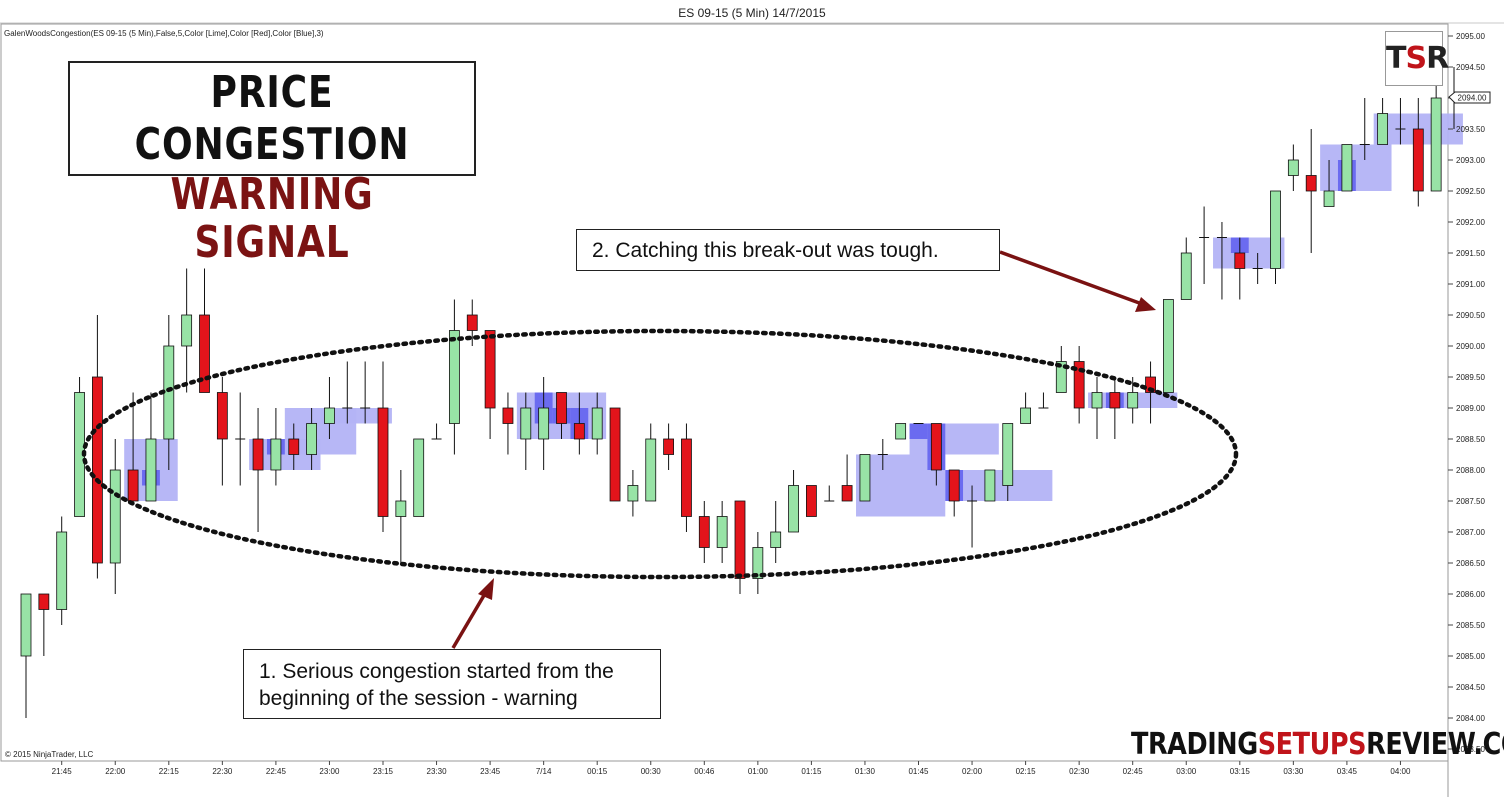 Image resolution: width=1504 pixels, height=797 pixels. I want to click on annotation-1-line-2: beginning of the session - warning, so click(418, 698).